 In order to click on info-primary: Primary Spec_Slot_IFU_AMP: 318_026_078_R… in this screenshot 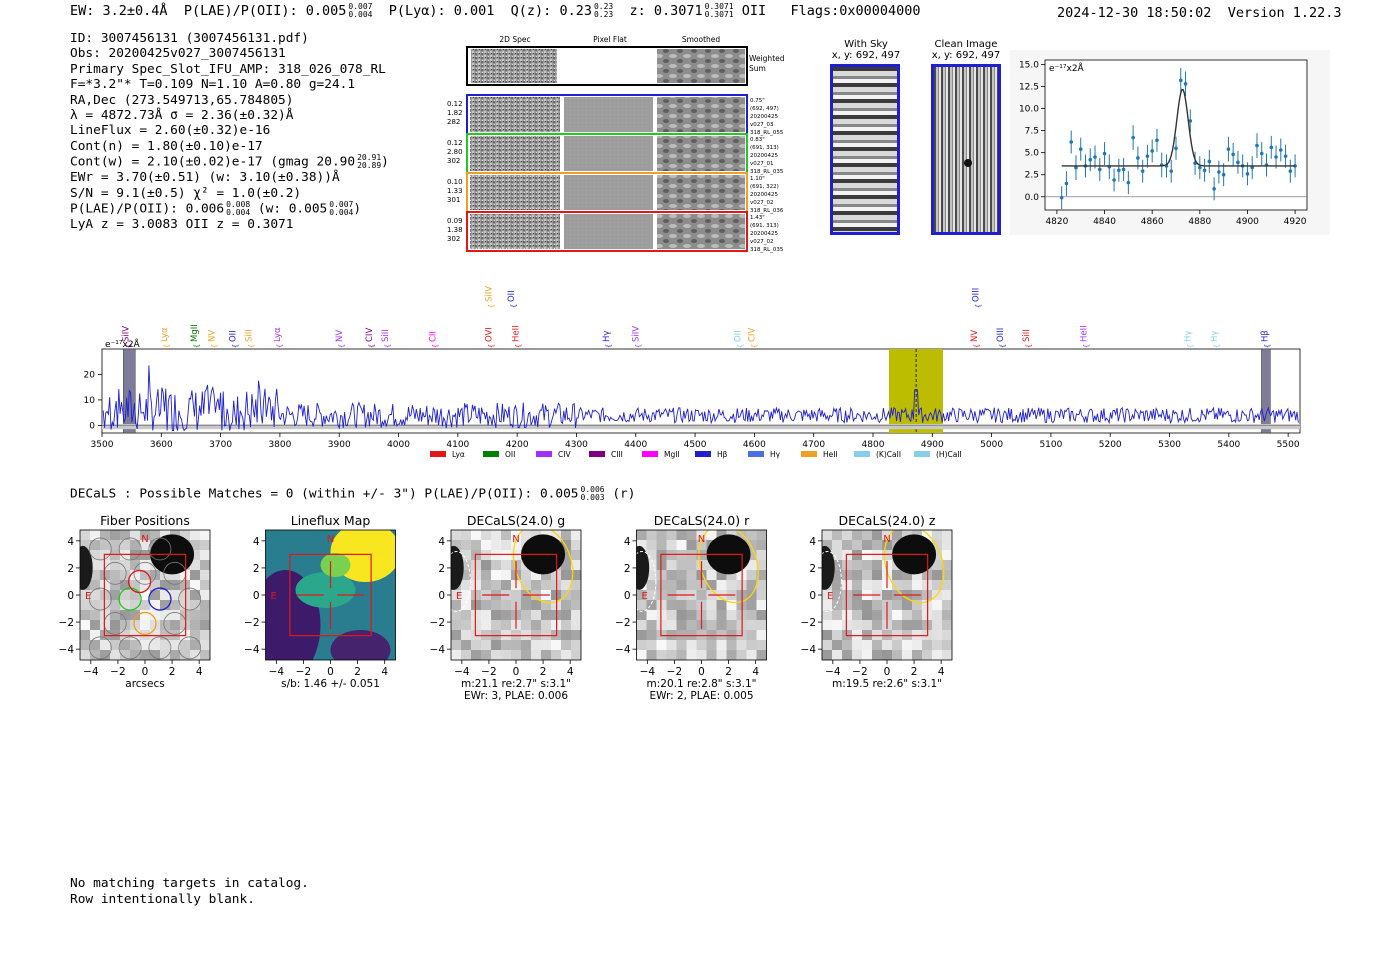, I will do `click(228, 69)`.